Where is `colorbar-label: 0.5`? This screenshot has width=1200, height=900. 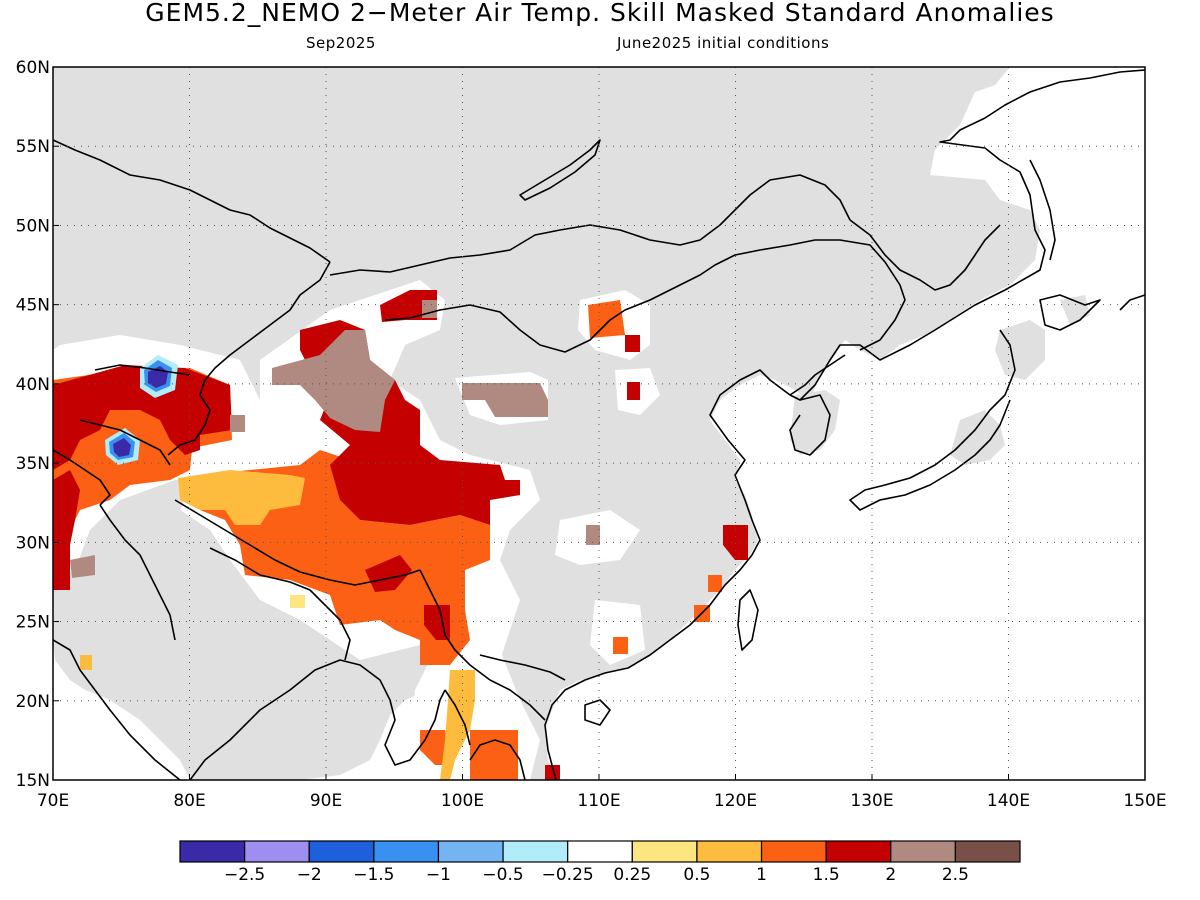 colorbar-label: 0.5 is located at coordinates (696, 875).